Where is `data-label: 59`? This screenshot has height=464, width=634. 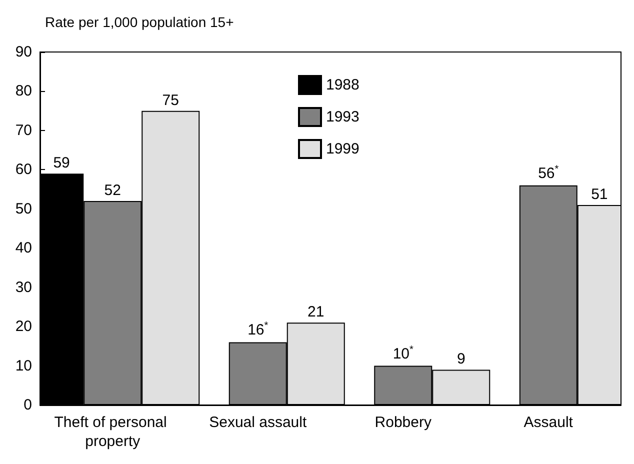
data-label: 59 is located at coordinates (61, 163).